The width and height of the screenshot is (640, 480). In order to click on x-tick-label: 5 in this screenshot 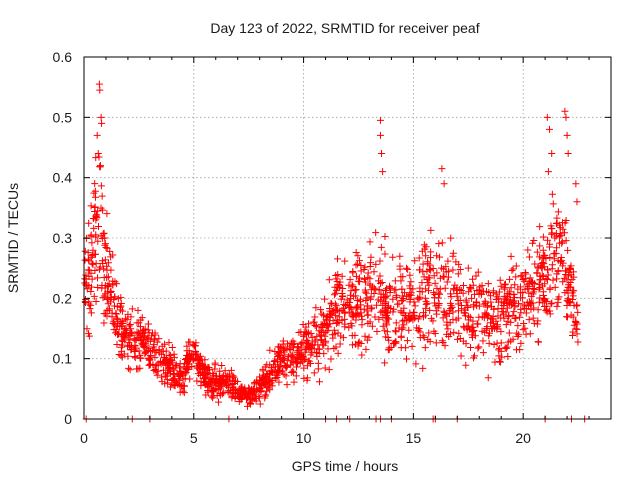, I will do `click(194, 438)`.